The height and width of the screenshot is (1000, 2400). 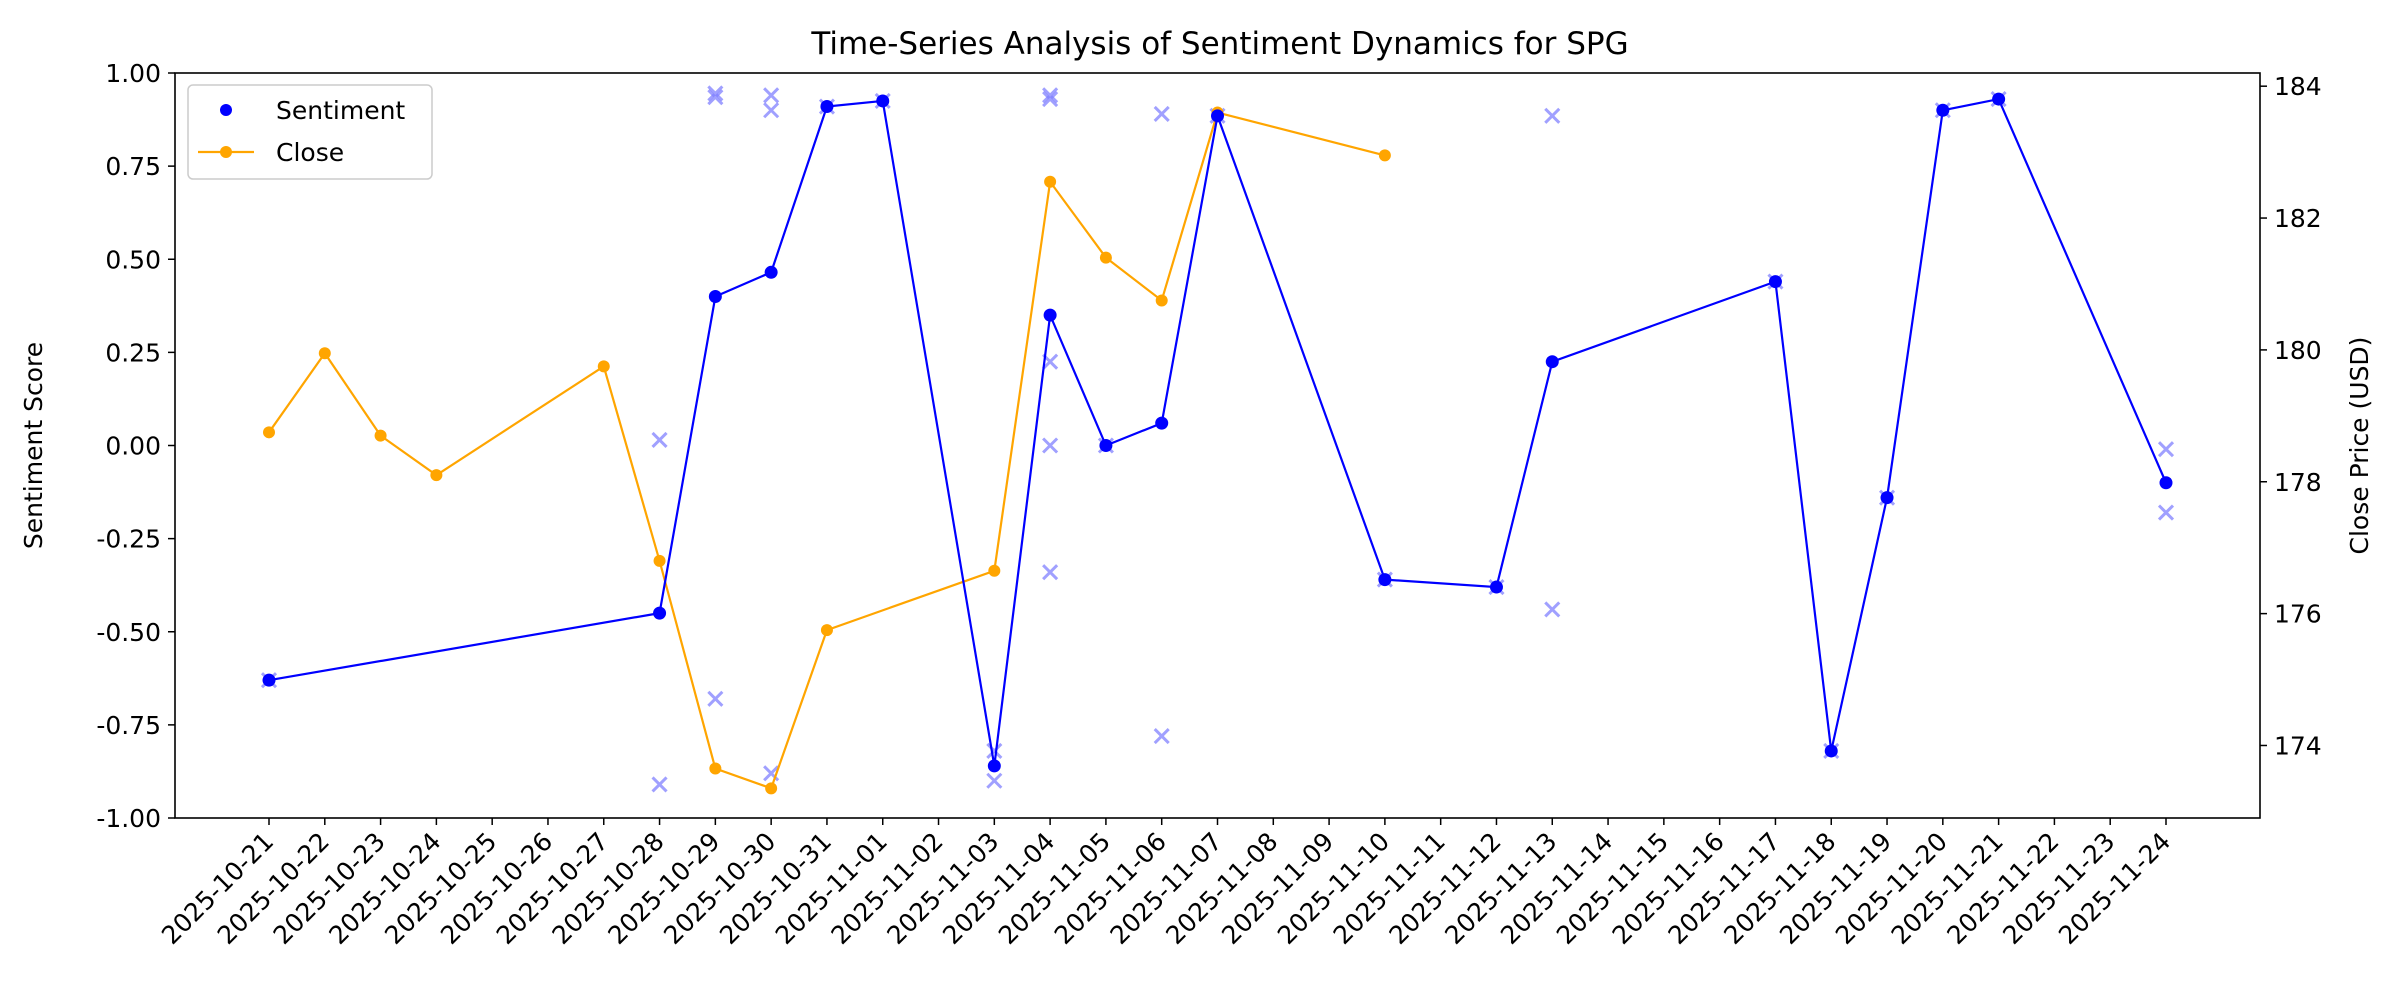 What do you see at coordinates (133, 352) in the screenshot?
I see `y-tick-label: 0.25` at bounding box center [133, 352].